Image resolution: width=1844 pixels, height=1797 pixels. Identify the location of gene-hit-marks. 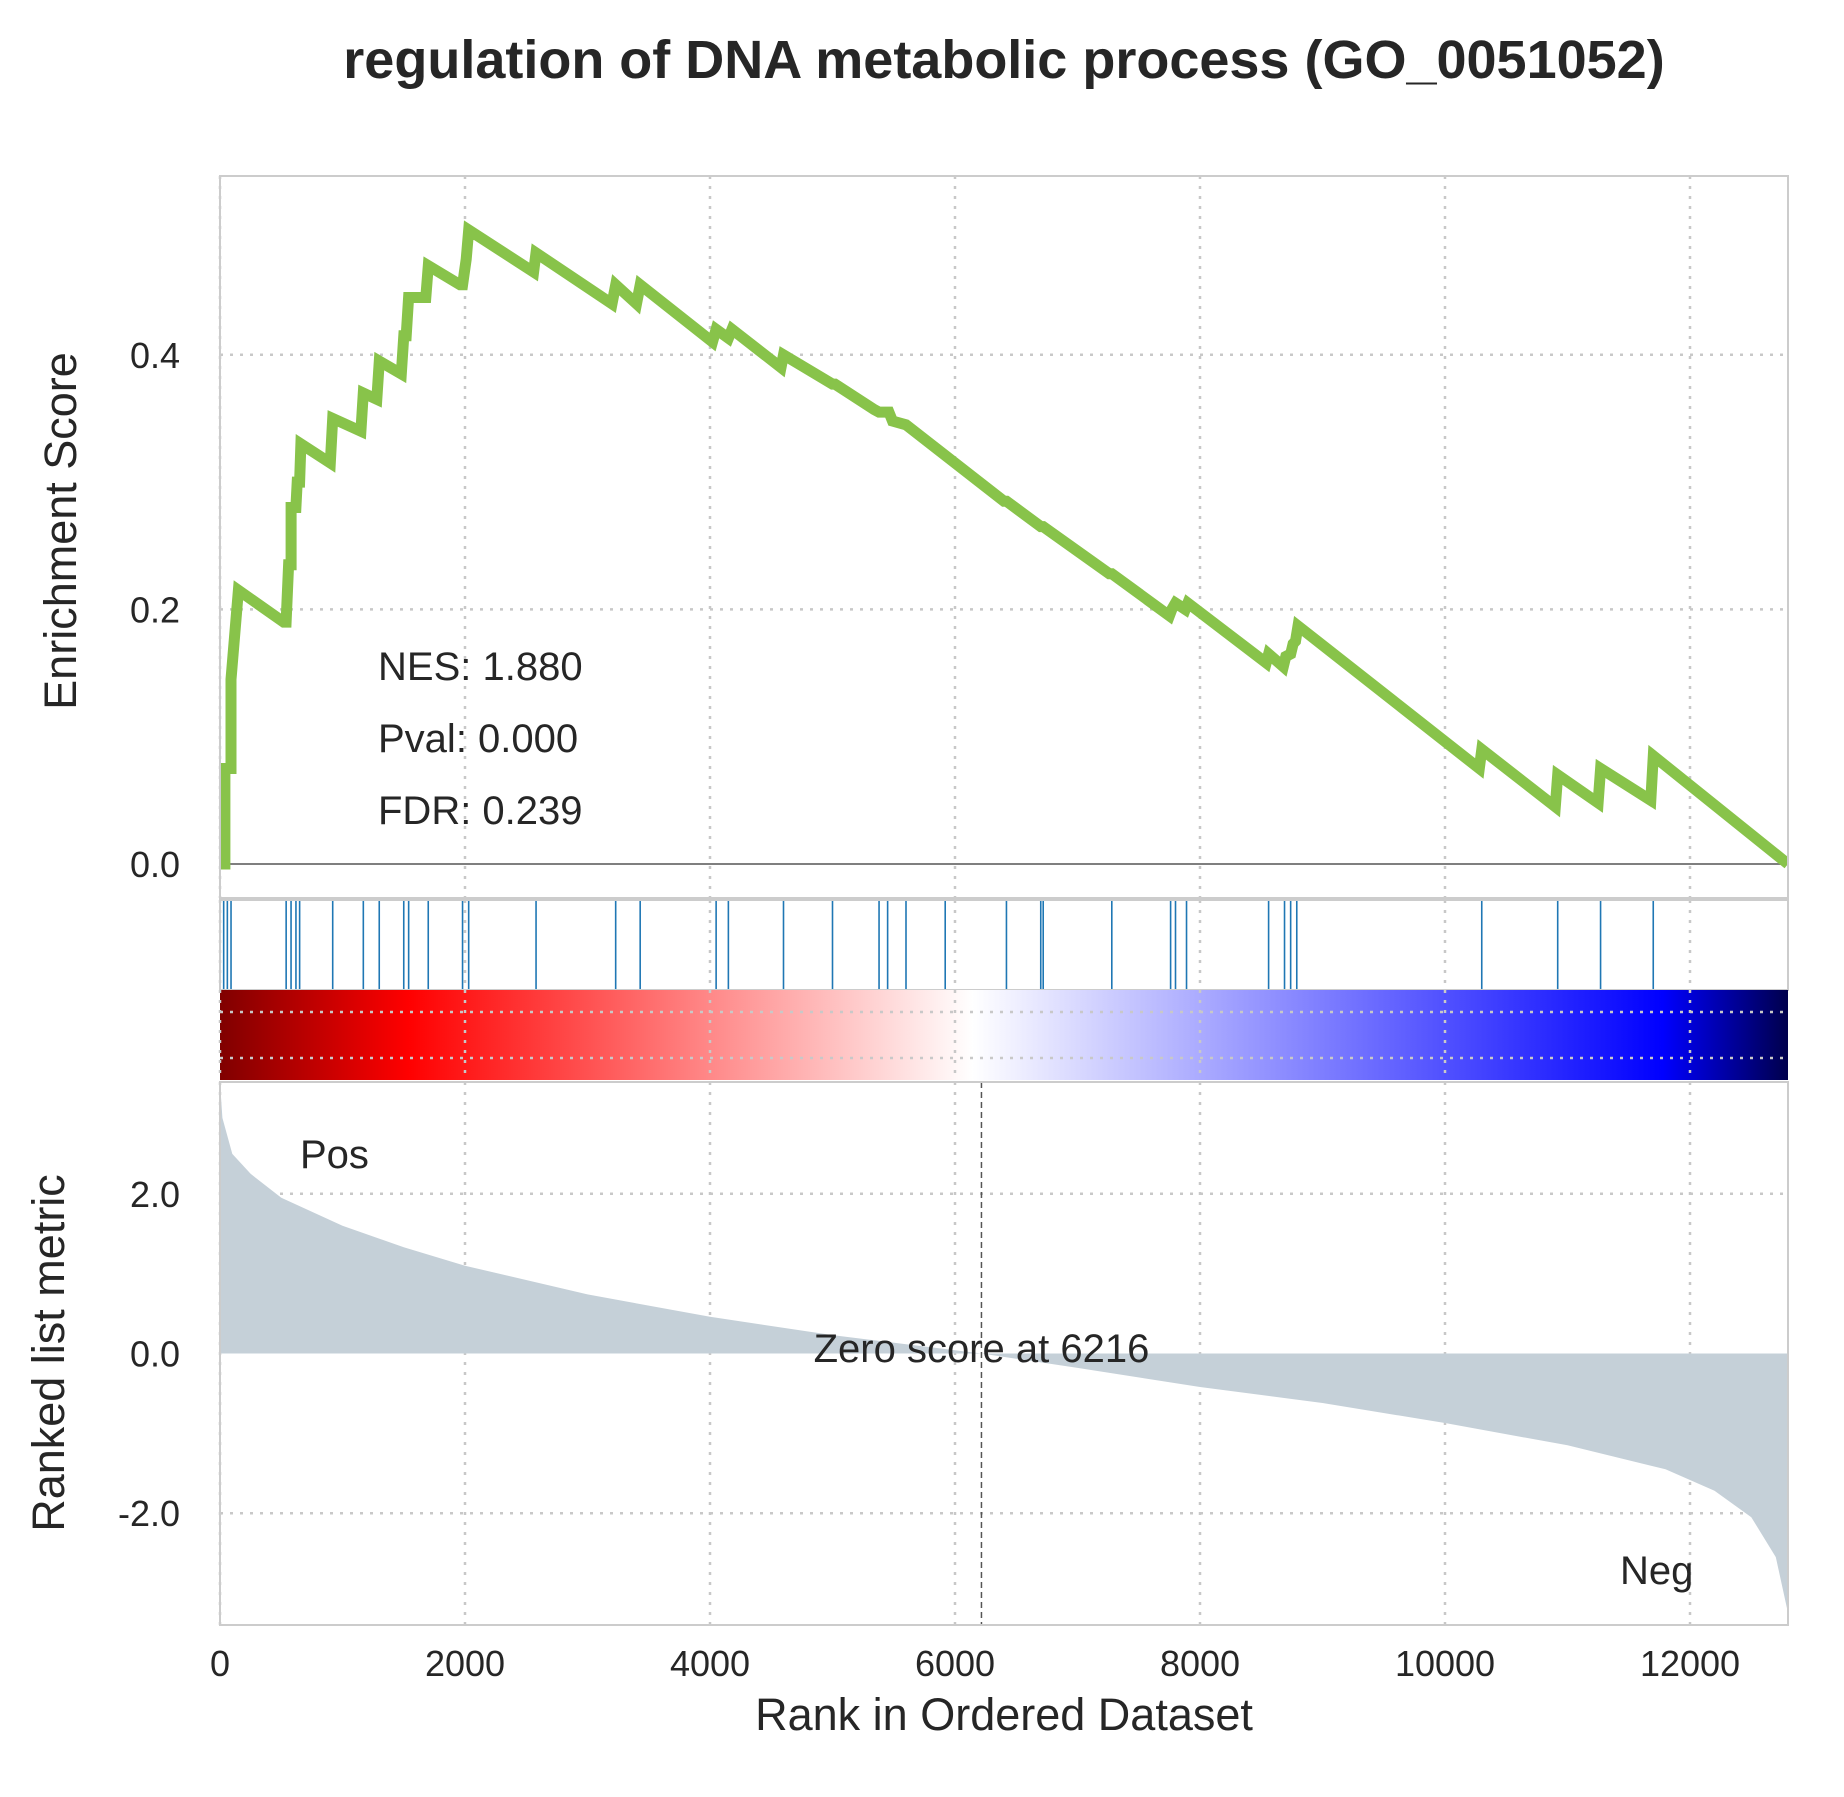
(938, 945).